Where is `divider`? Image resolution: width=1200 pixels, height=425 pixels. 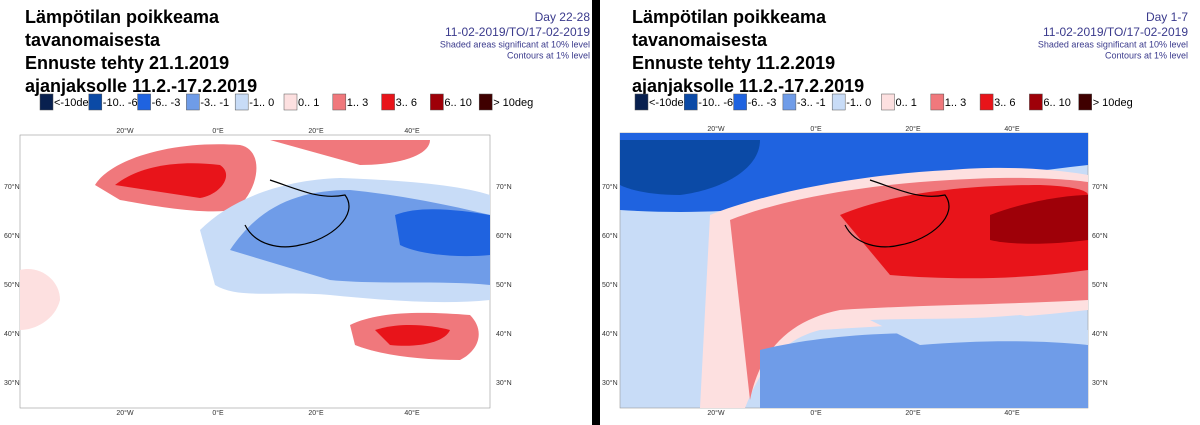 divider is located at coordinates (596, 212).